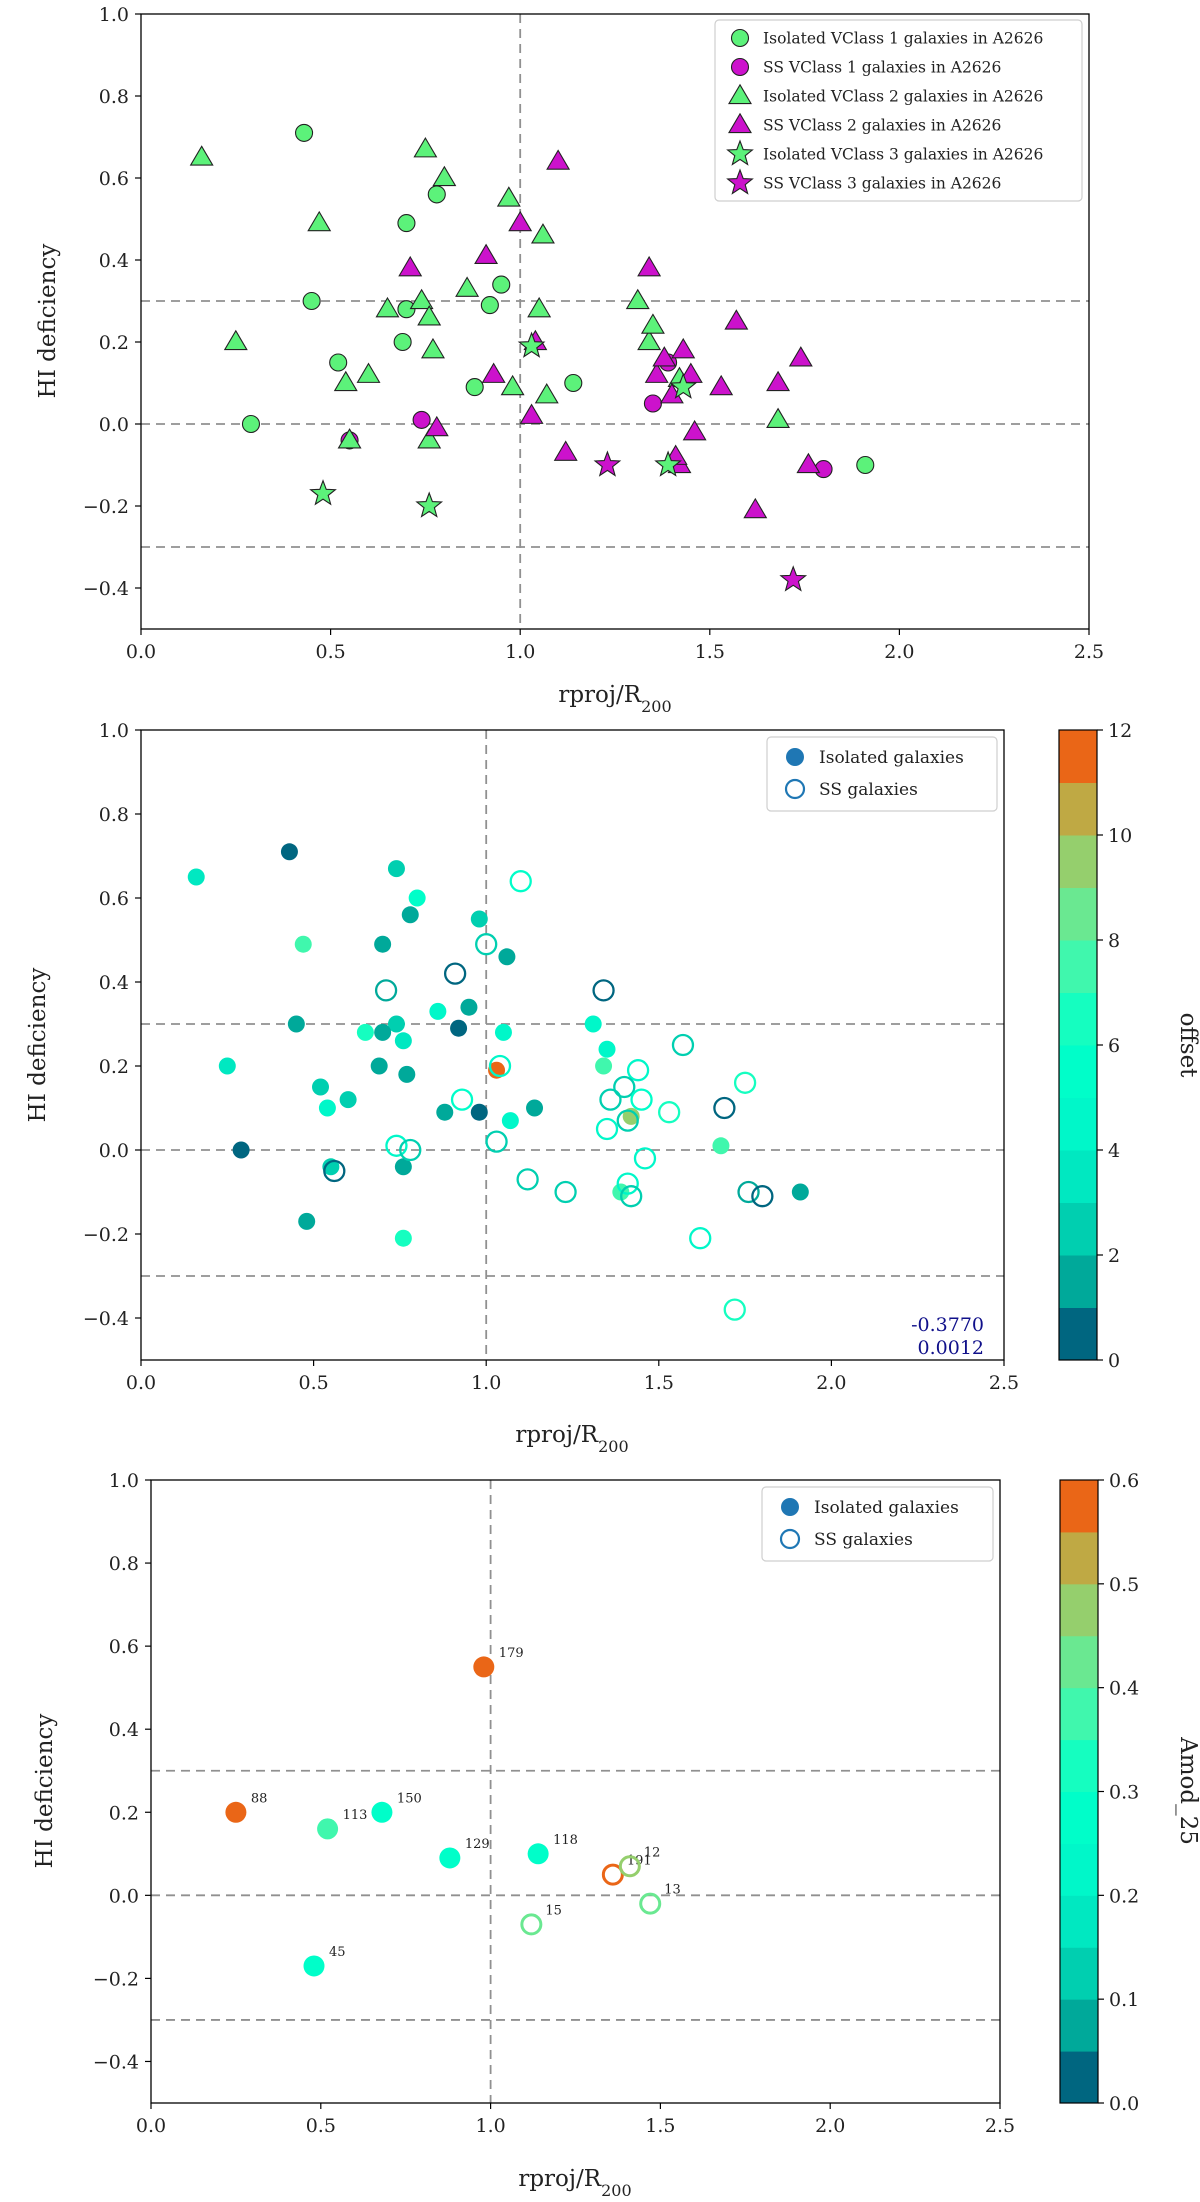 The width and height of the screenshot is (1200, 2202). Describe the element at coordinates (898, 110) in the screenshot. I see `panel1-legend-box` at that location.